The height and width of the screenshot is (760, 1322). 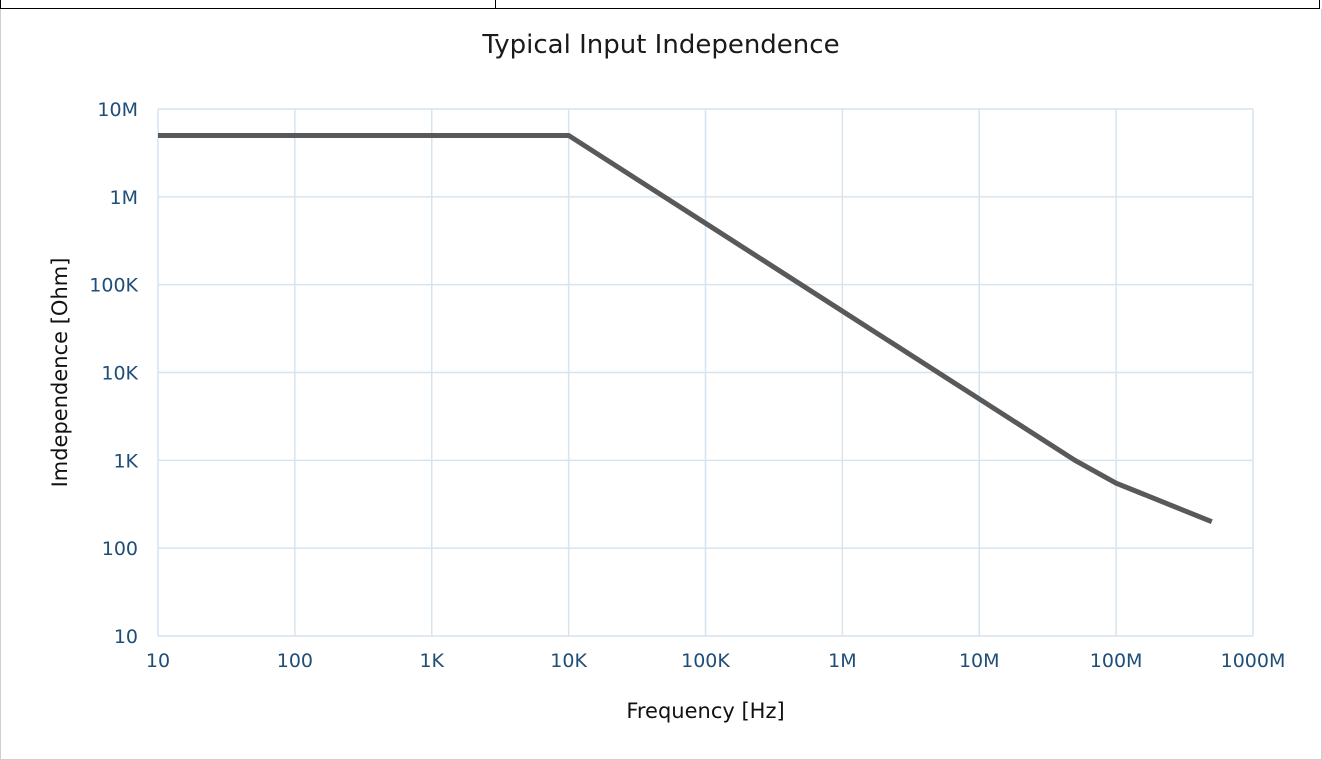 What do you see at coordinates (126, 637) in the screenshot?
I see `y-tick-label: 10` at bounding box center [126, 637].